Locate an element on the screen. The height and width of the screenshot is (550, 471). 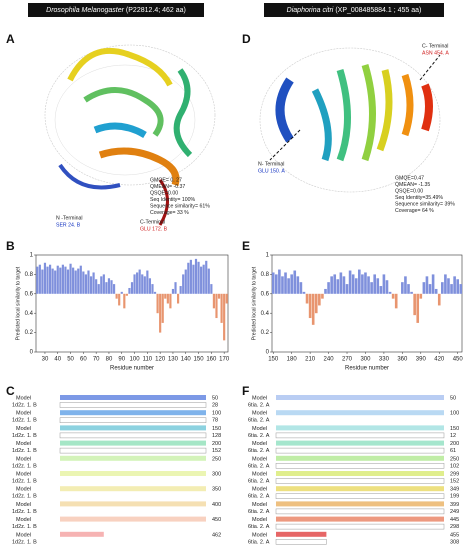
stat: Sequence similarity= 39% is located at coordinates (425, 204).